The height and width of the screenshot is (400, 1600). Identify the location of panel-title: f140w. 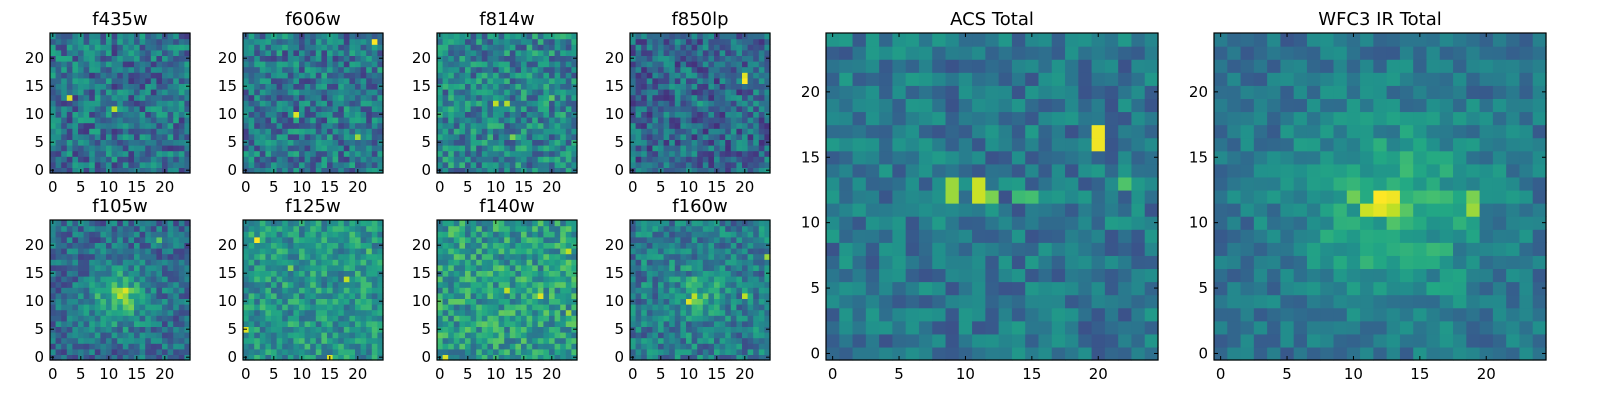
(506, 206).